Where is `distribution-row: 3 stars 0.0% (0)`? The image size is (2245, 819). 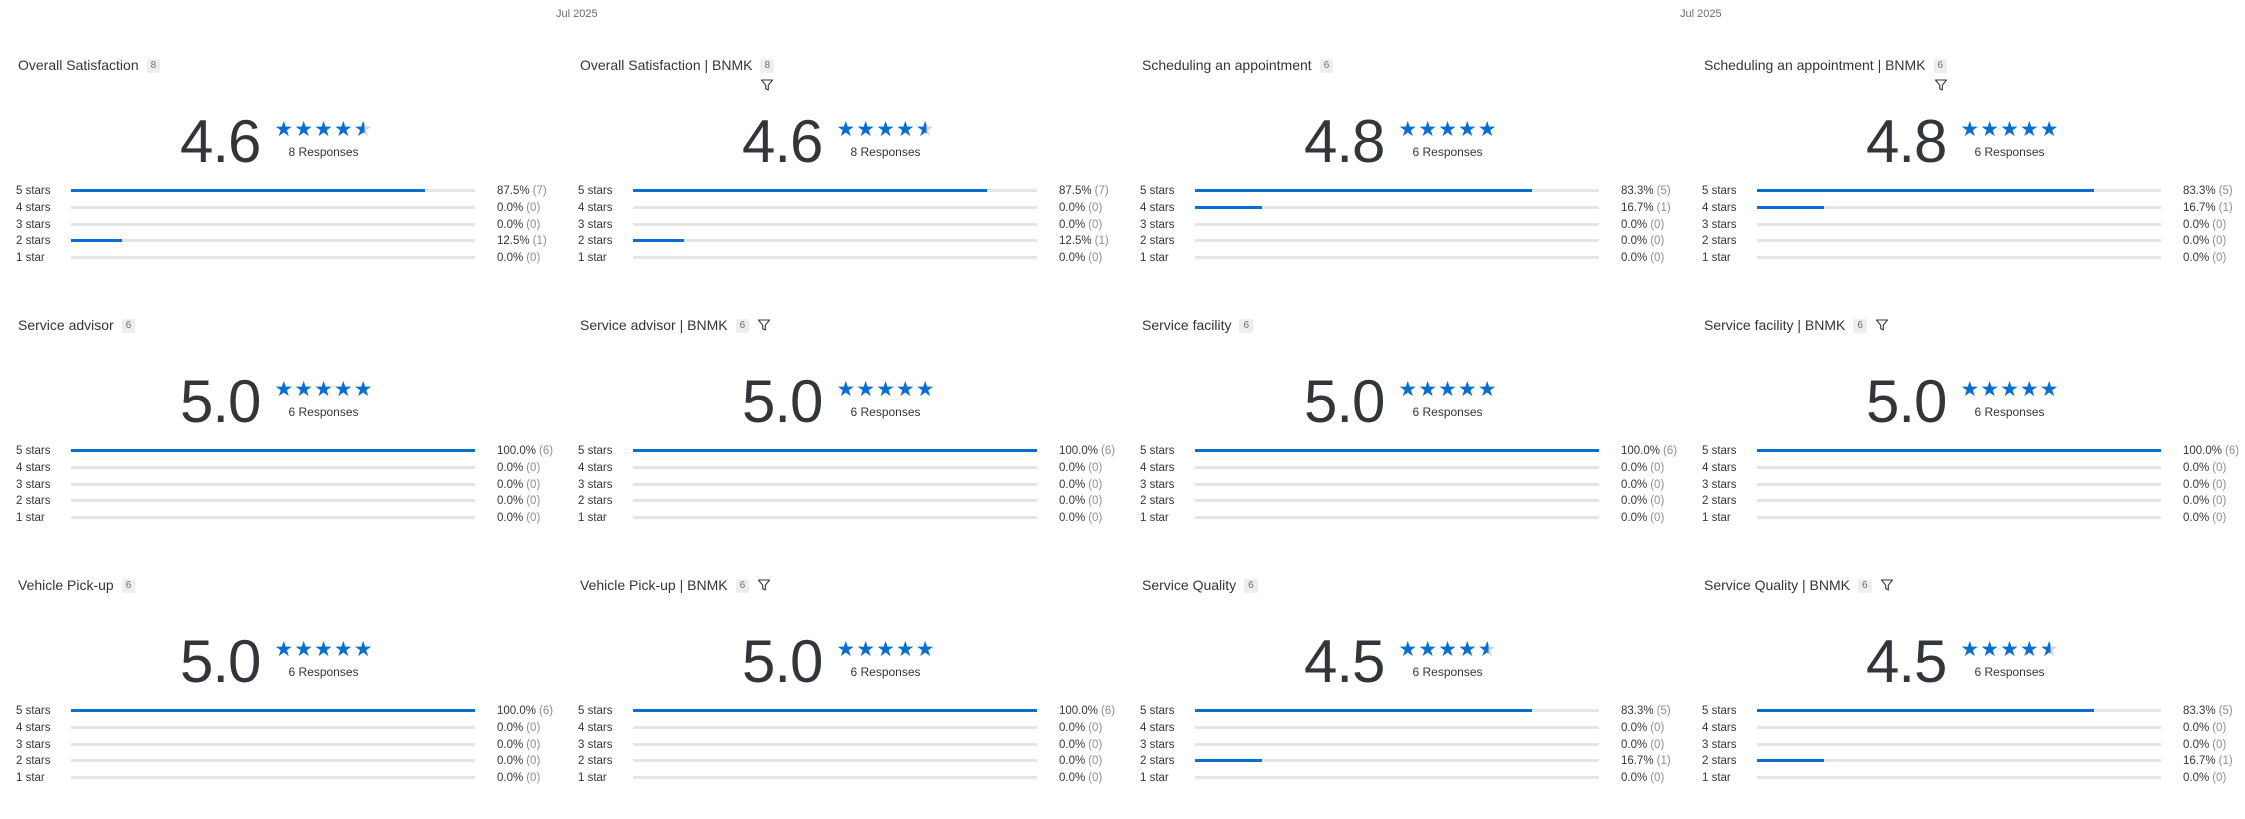 distribution-row: 3 stars 0.0% (0) is located at coordinates (286, 745).